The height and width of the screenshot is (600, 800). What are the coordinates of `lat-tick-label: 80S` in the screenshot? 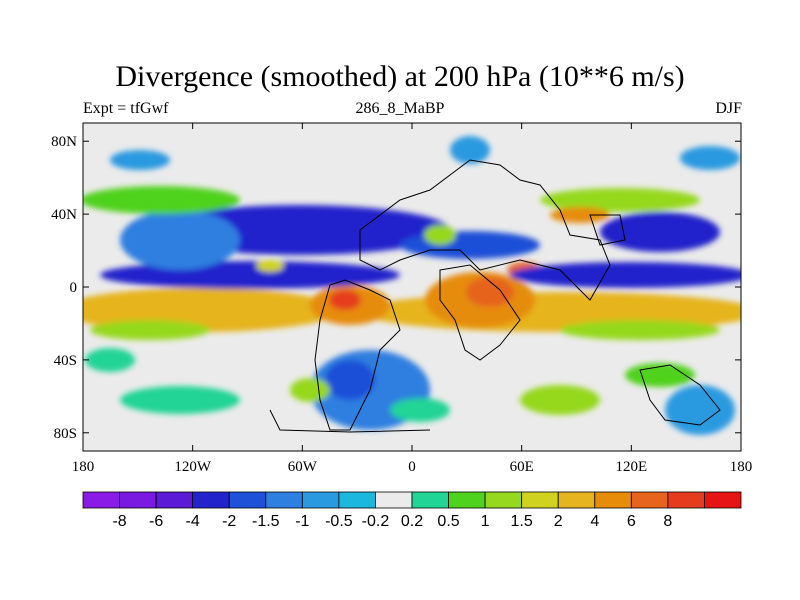 It's located at (65, 434).